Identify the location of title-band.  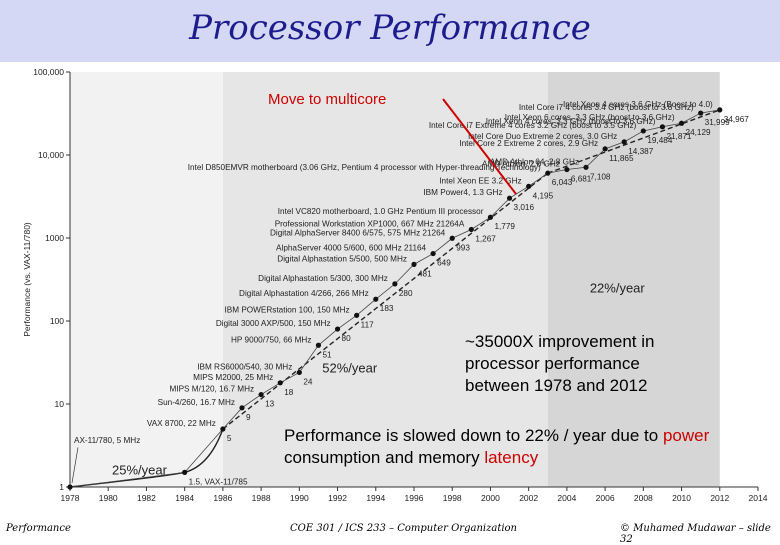
(390, 31).